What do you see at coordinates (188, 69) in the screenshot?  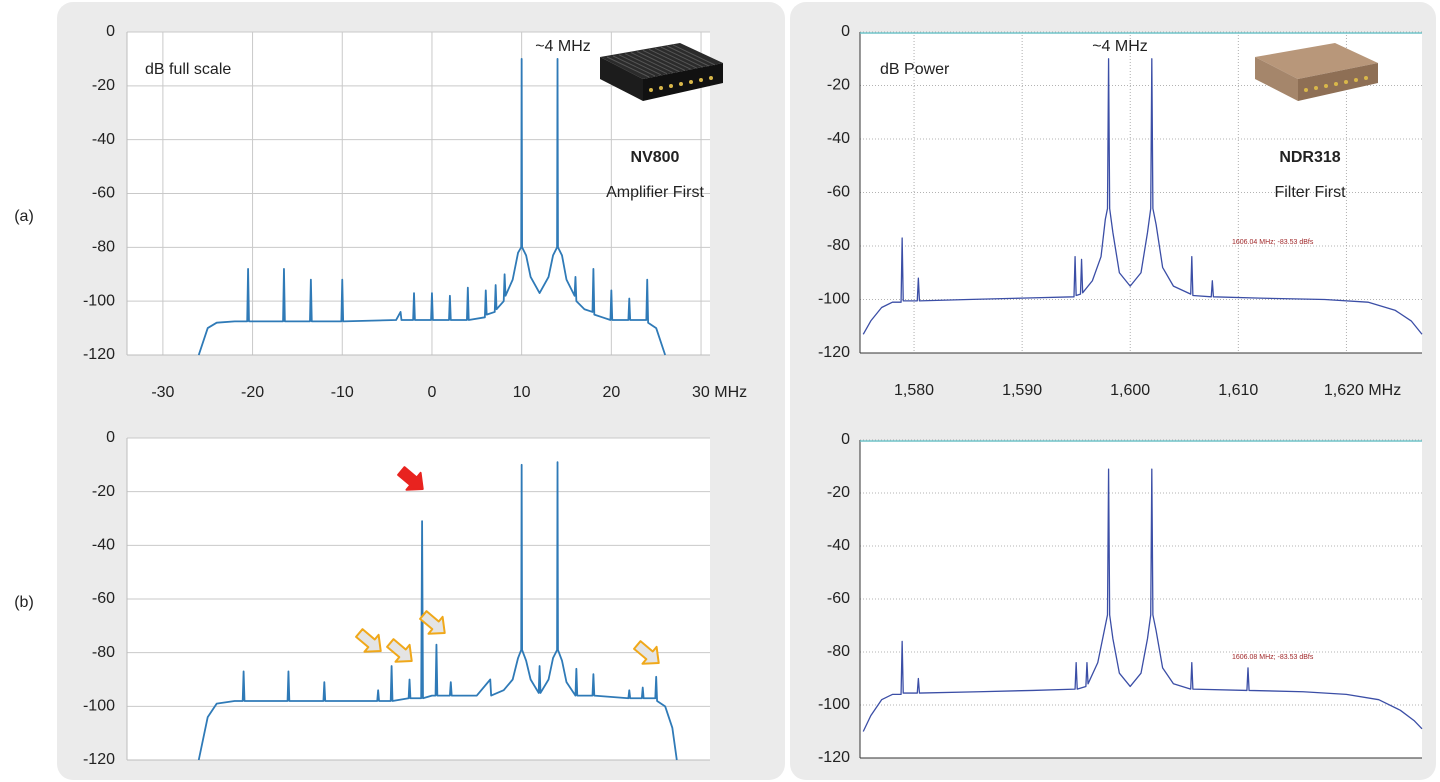 I see `y-unit-label: dB full scale` at bounding box center [188, 69].